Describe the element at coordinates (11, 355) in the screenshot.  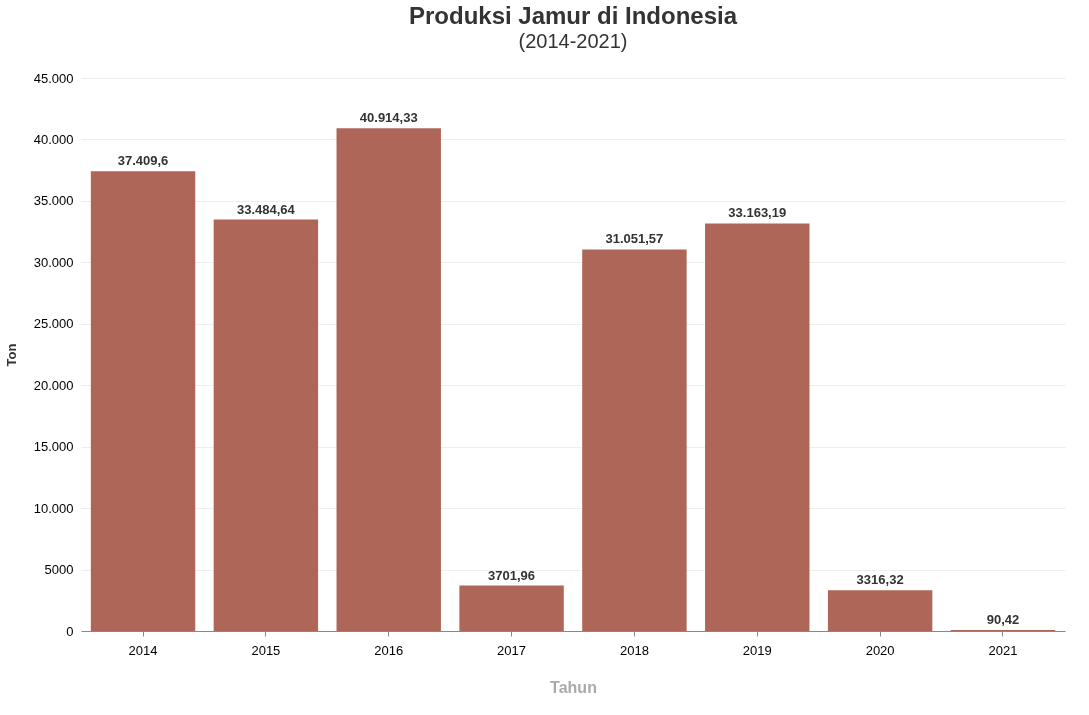
I see `y-axis-title: Ton` at that location.